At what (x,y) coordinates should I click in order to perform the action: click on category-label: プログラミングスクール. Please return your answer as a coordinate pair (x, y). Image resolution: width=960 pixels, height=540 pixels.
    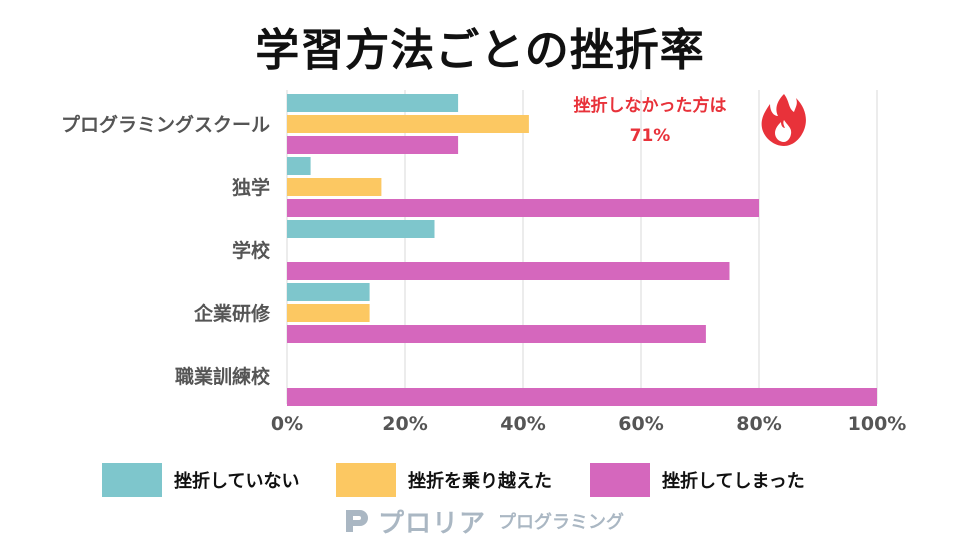
    Looking at the image, I should click on (165, 124).